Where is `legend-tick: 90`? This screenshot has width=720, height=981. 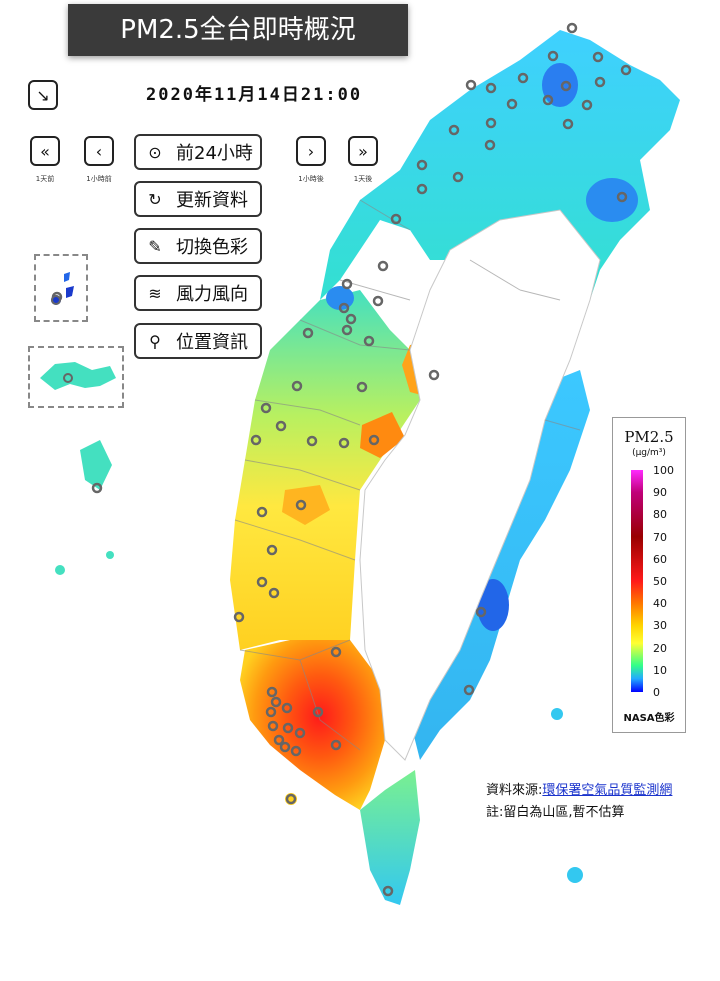 legend-tick: 90 is located at coordinates (660, 493).